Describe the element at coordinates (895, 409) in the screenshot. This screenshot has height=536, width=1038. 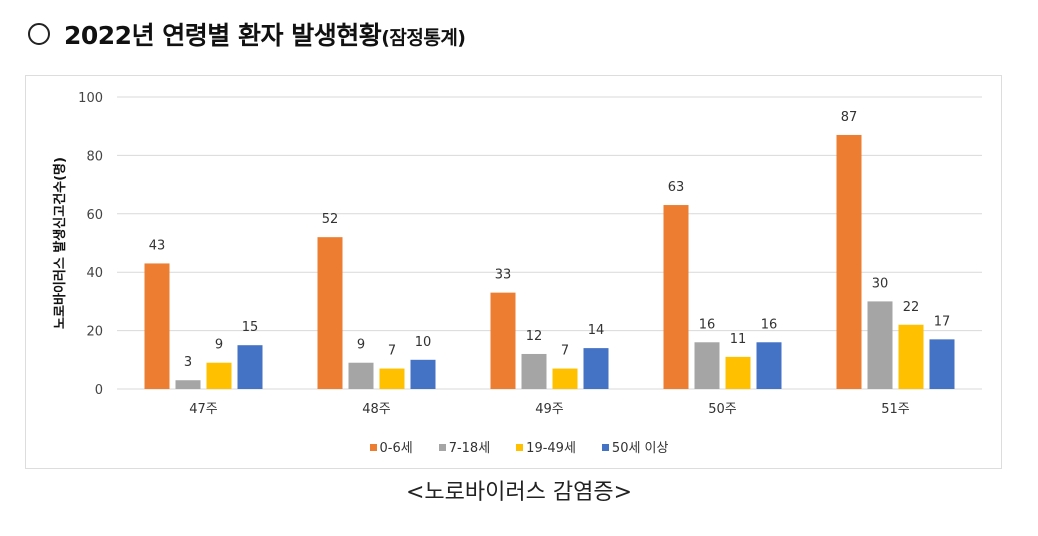
I see `x-tick-label: 51주` at that location.